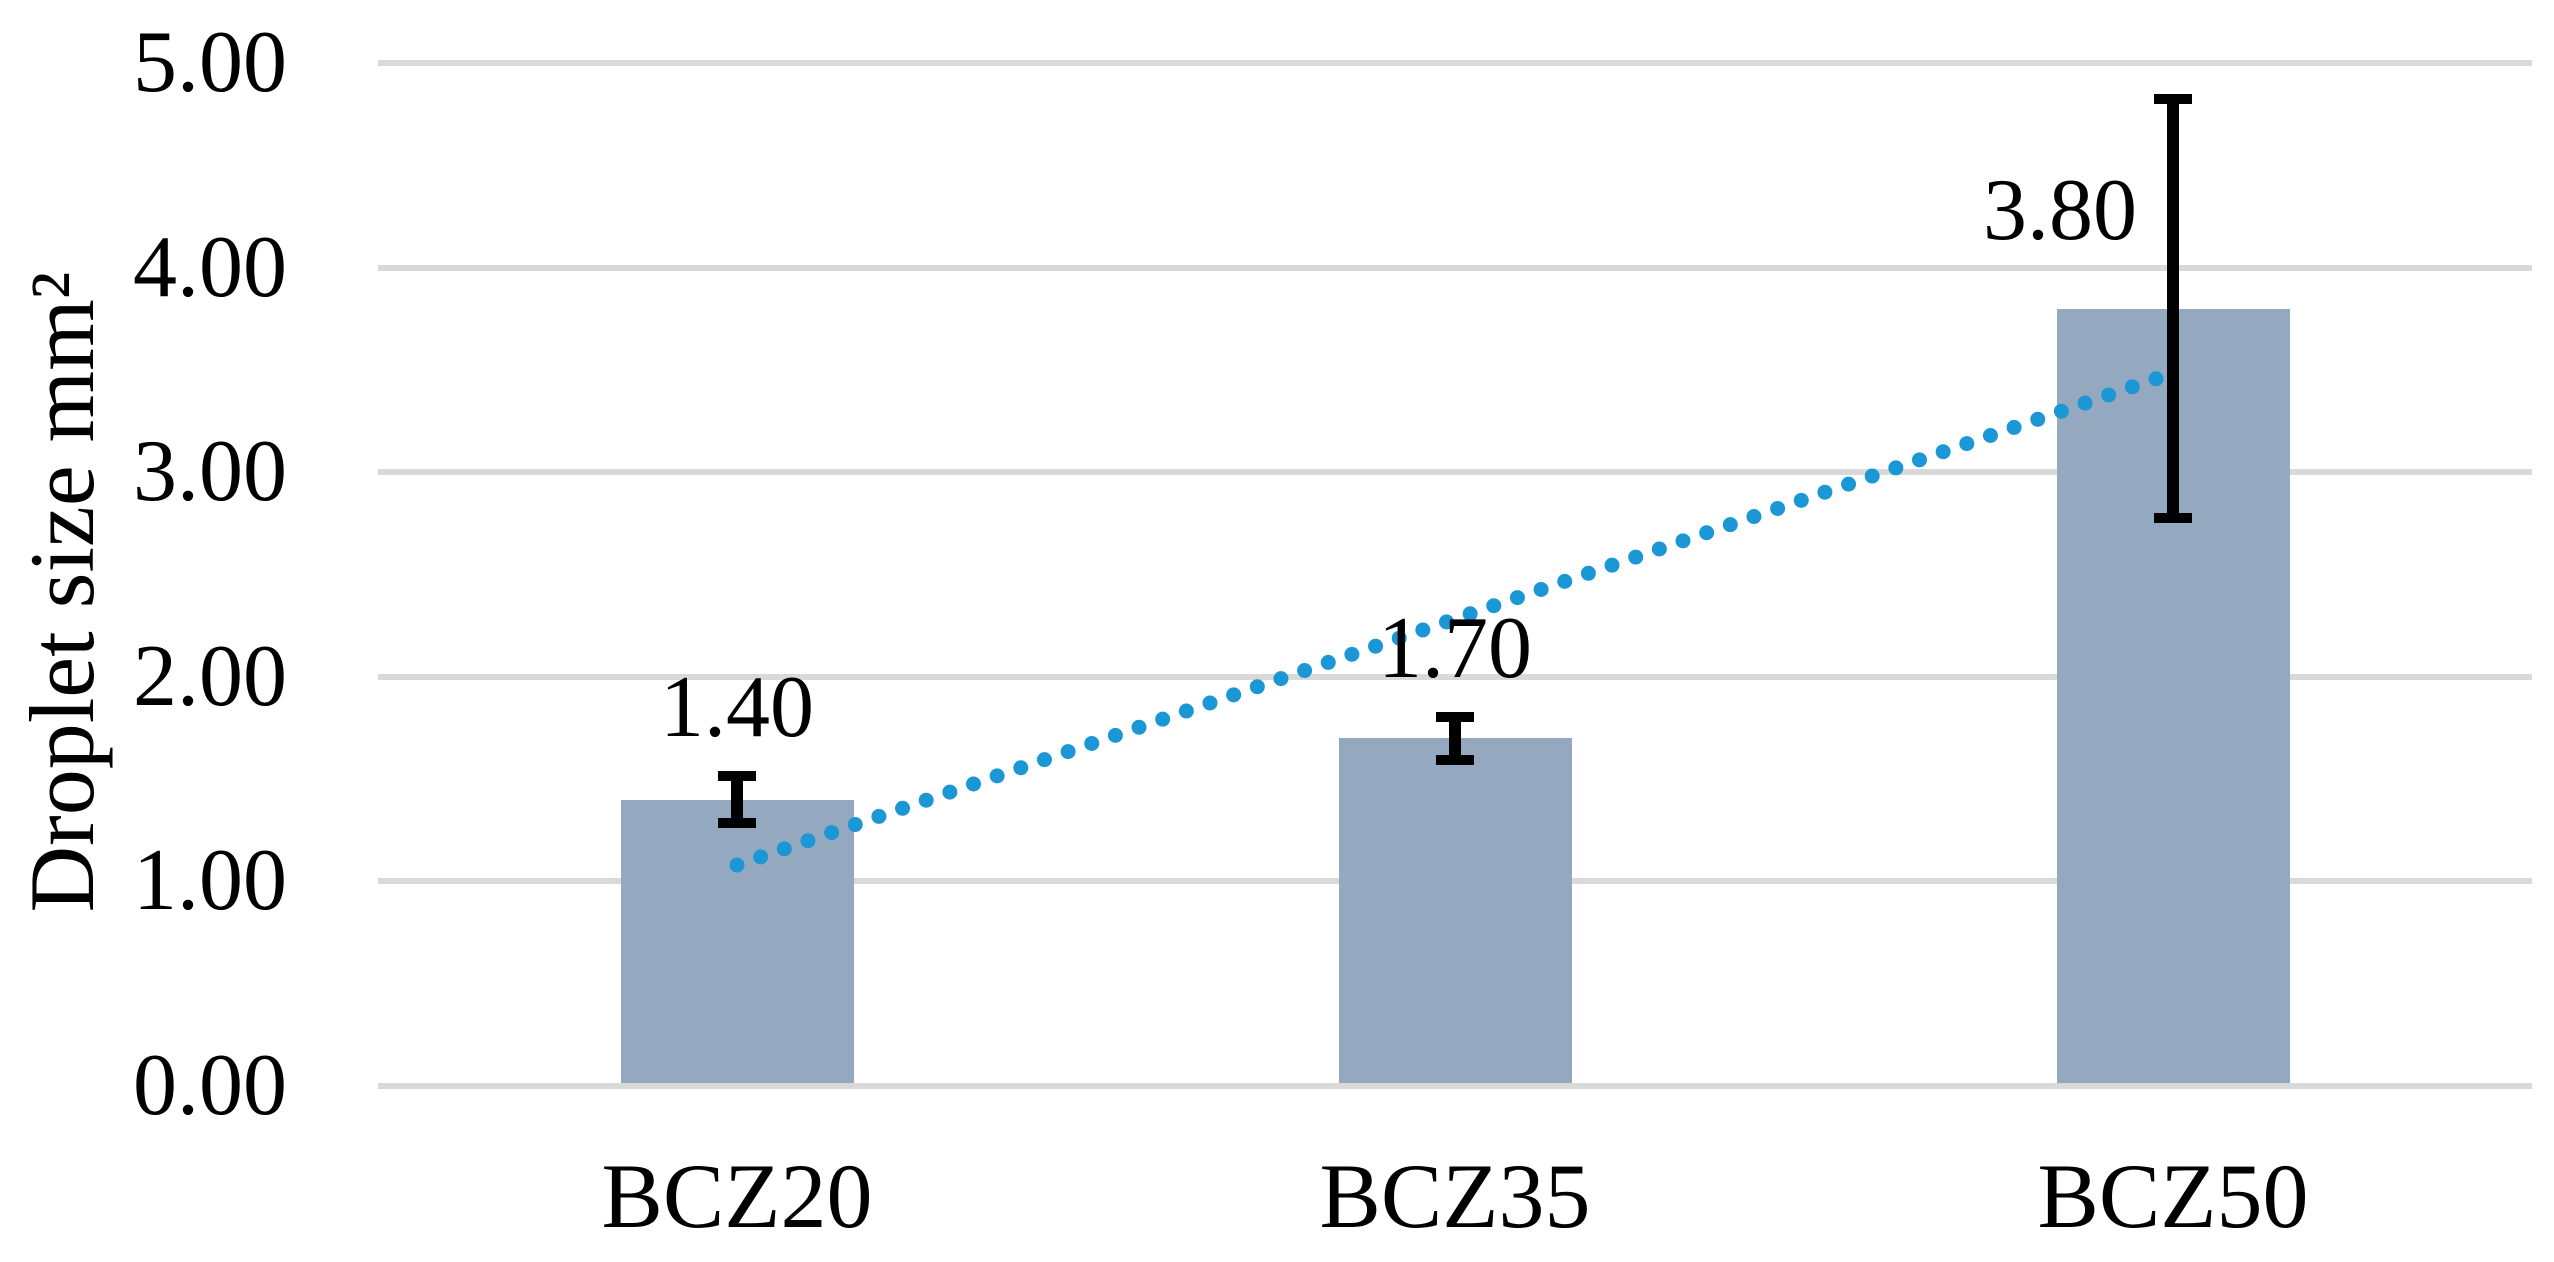 The width and height of the screenshot is (2554, 1262). What do you see at coordinates (2060, 210) in the screenshot?
I see `data-label-BCZ50: 3.80` at bounding box center [2060, 210].